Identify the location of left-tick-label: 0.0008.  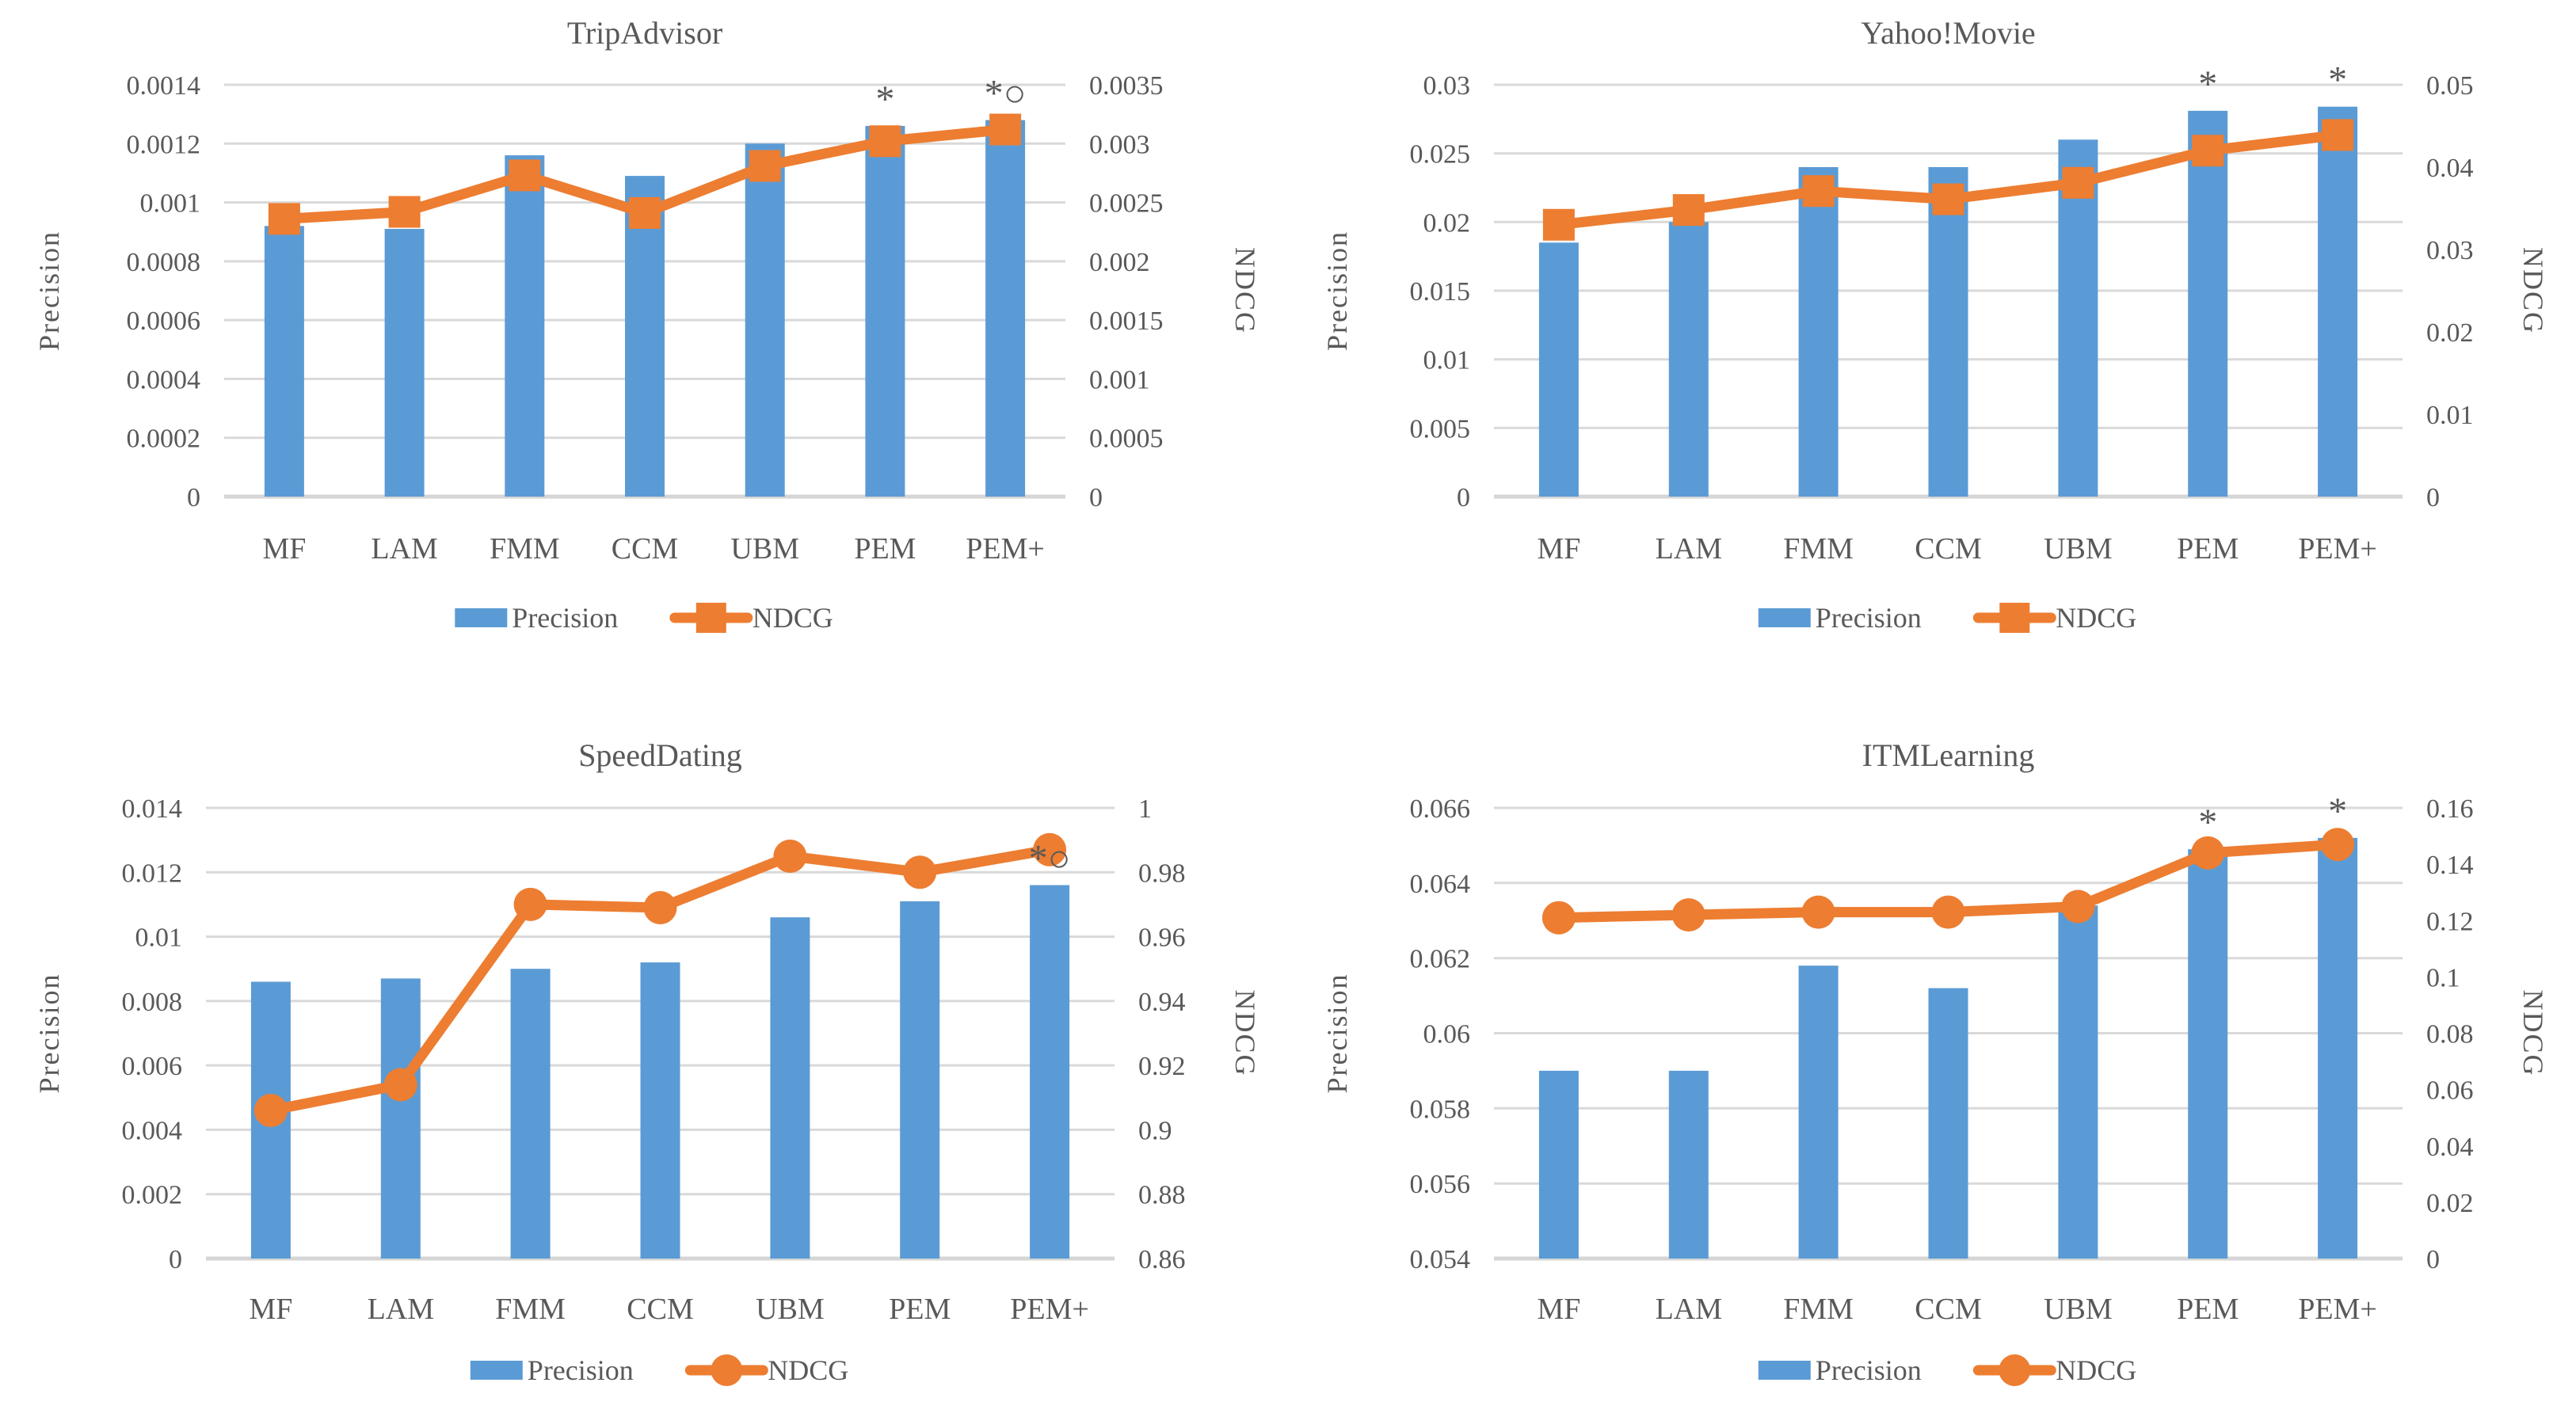
(164, 262).